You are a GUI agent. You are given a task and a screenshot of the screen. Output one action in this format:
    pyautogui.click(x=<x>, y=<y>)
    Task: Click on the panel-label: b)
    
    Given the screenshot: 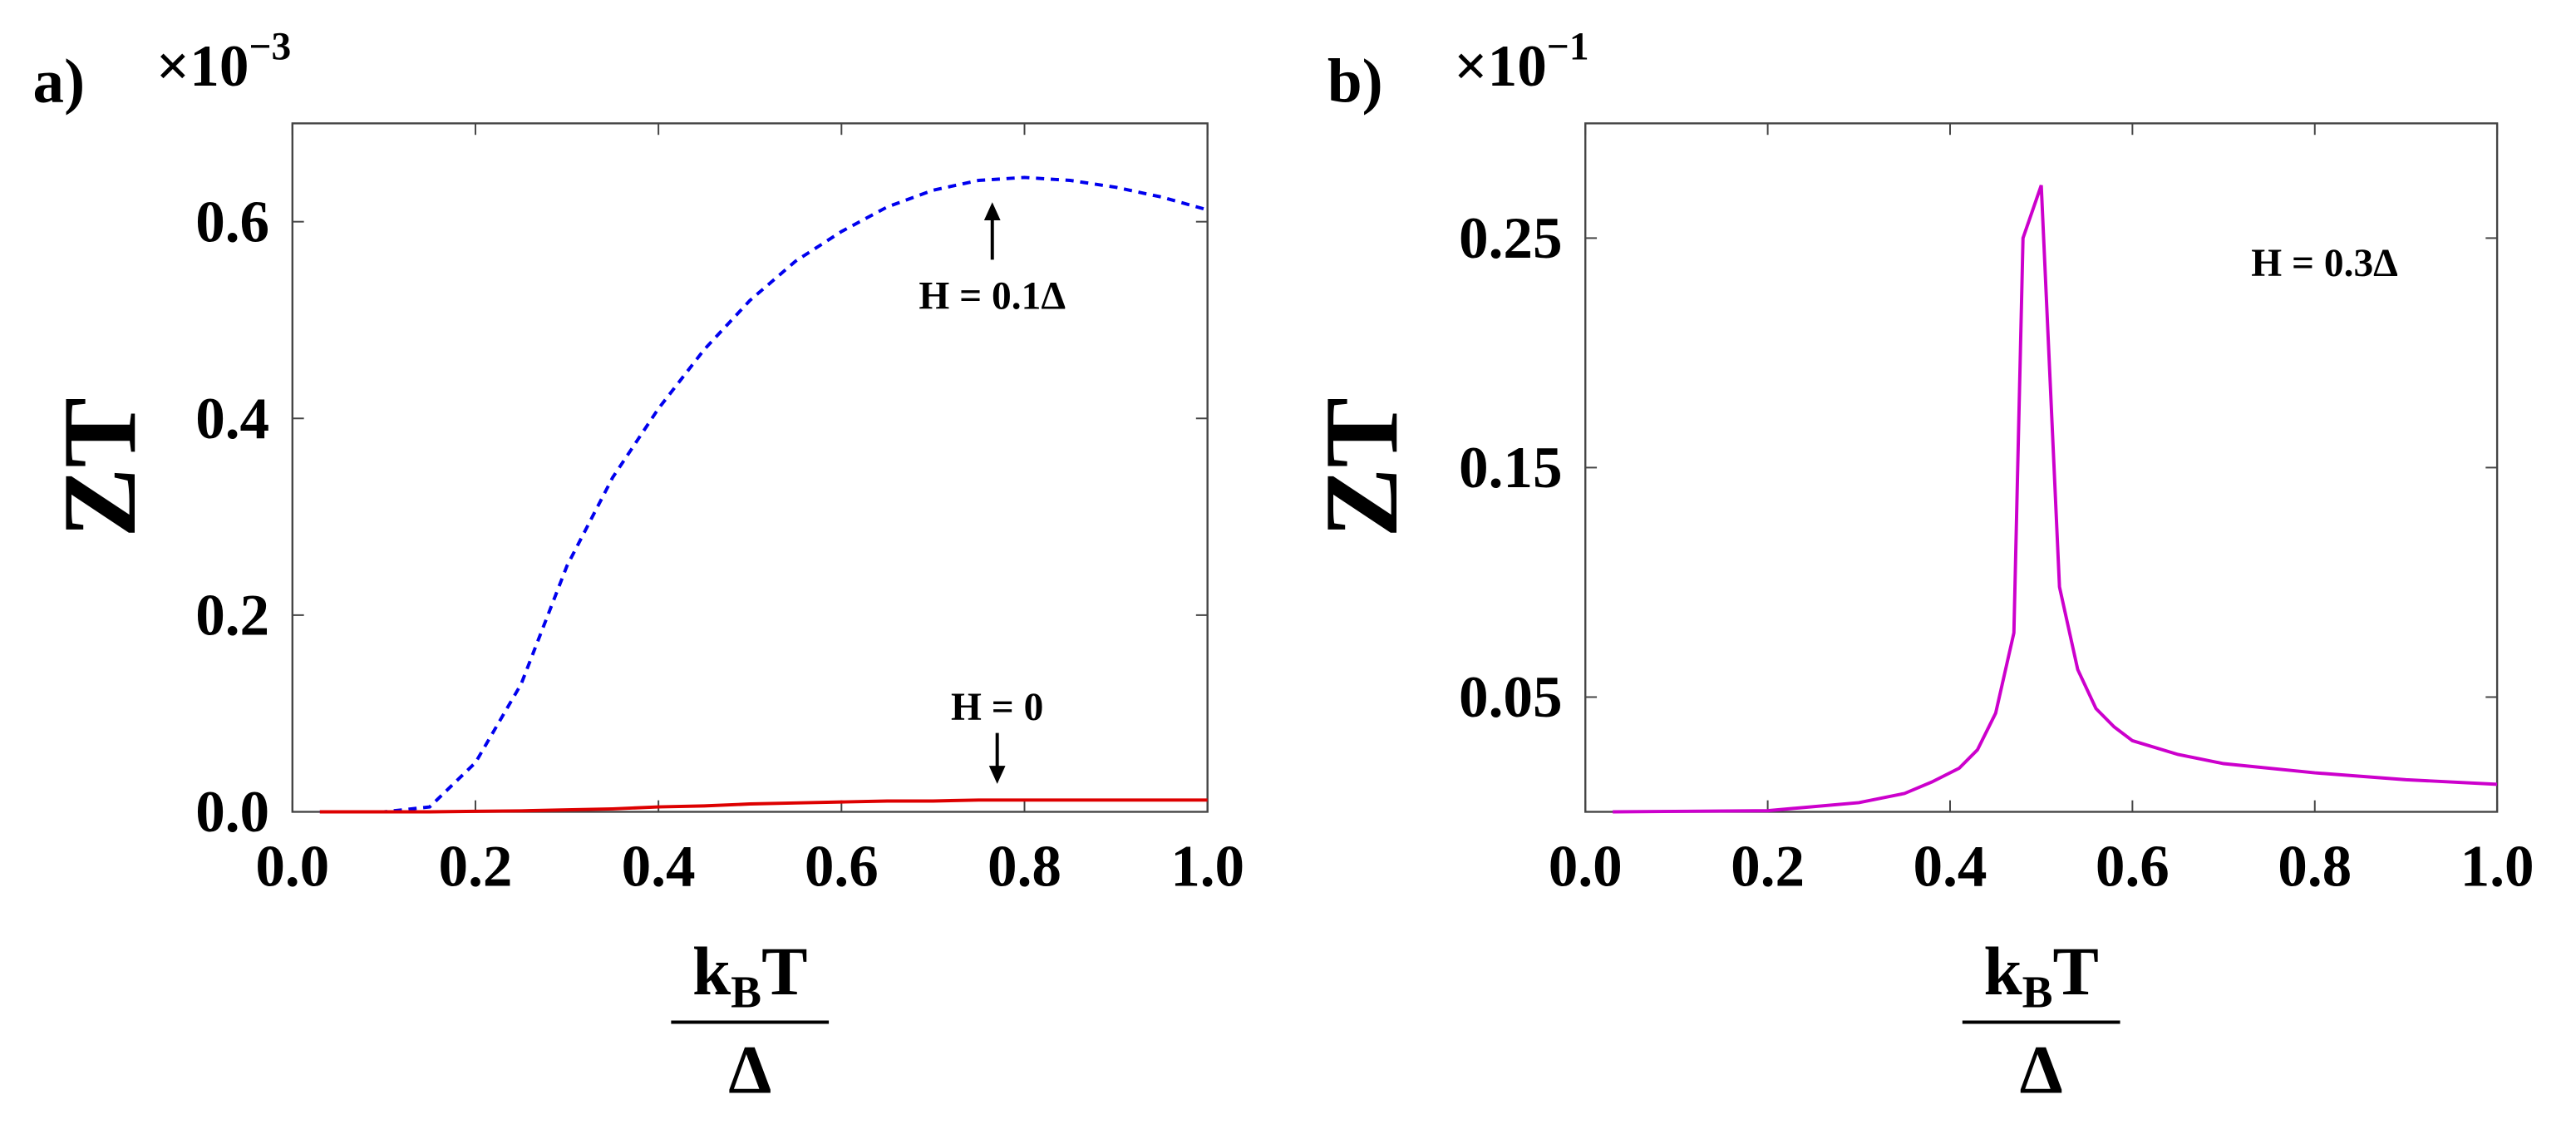 What is the action you would take?
    pyautogui.click(x=1355, y=81)
    